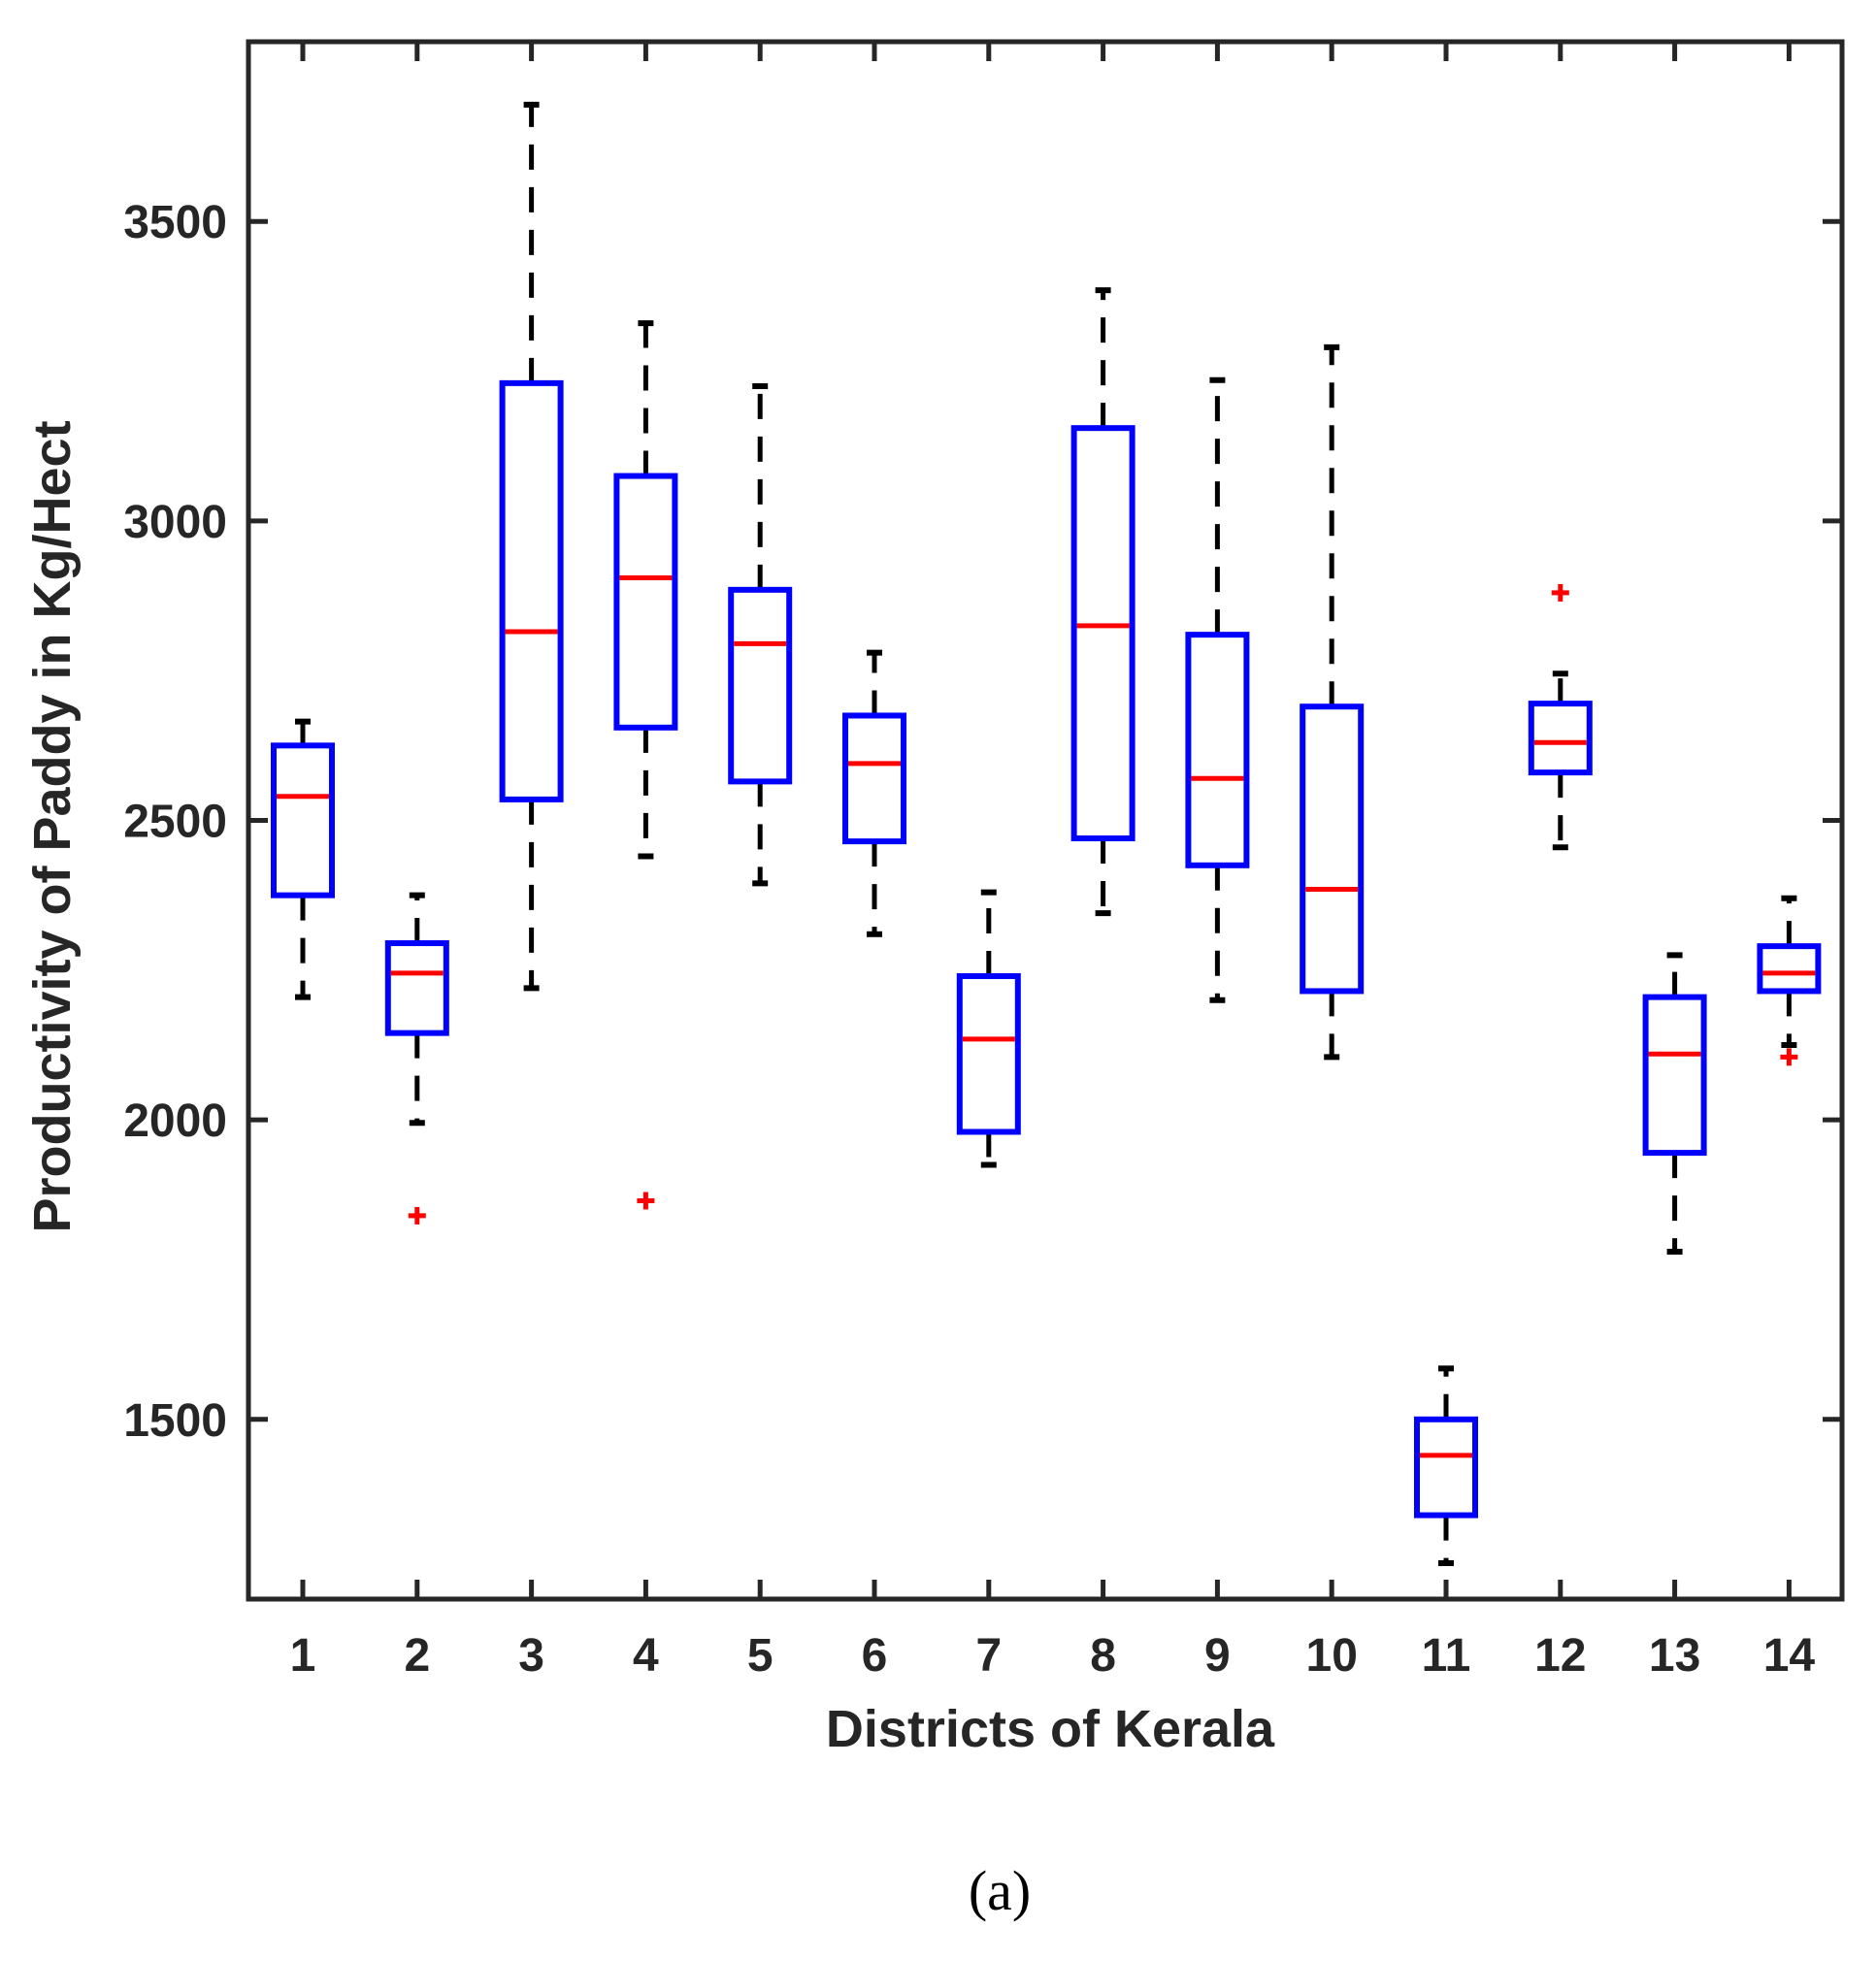 The height and width of the screenshot is (1961, 1876). I want to click on x-tick-label-10: 10, so click(1332, 1656).